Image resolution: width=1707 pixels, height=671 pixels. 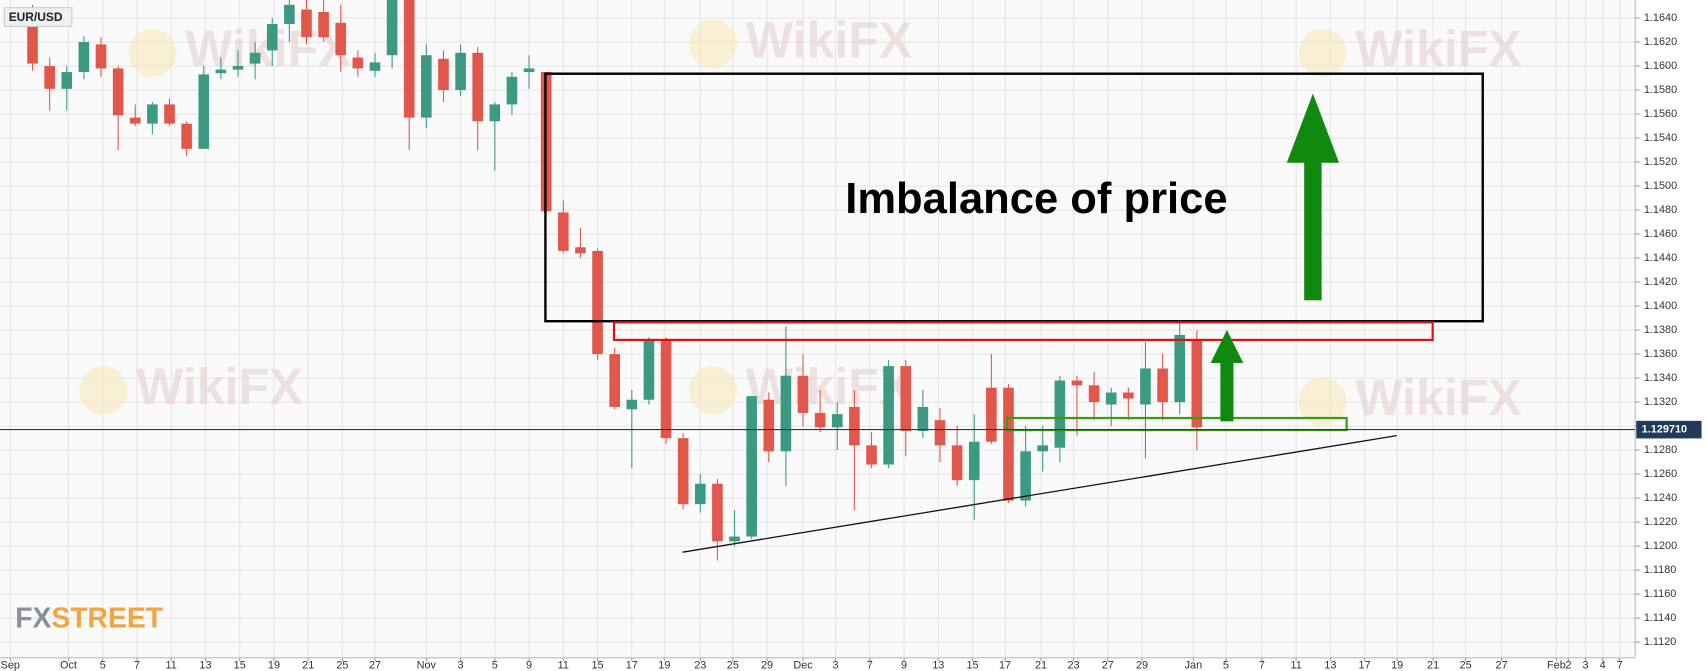 I want to click on logo-part: FX, so click(x=33, y=618).